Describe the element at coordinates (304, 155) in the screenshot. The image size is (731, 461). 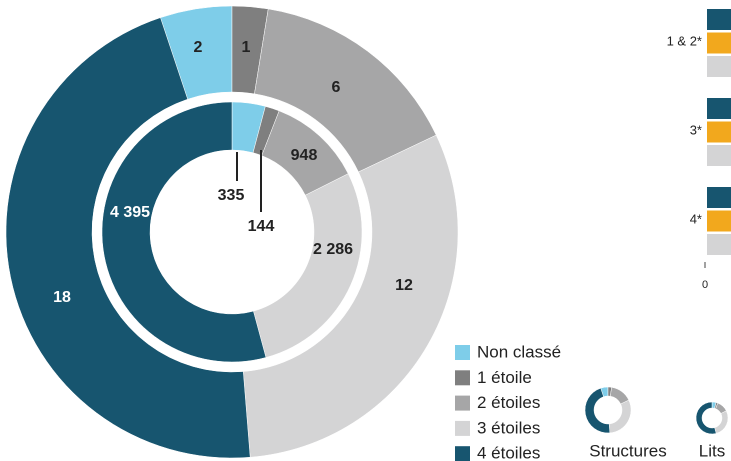
I see `inner-label: 948` at that location.